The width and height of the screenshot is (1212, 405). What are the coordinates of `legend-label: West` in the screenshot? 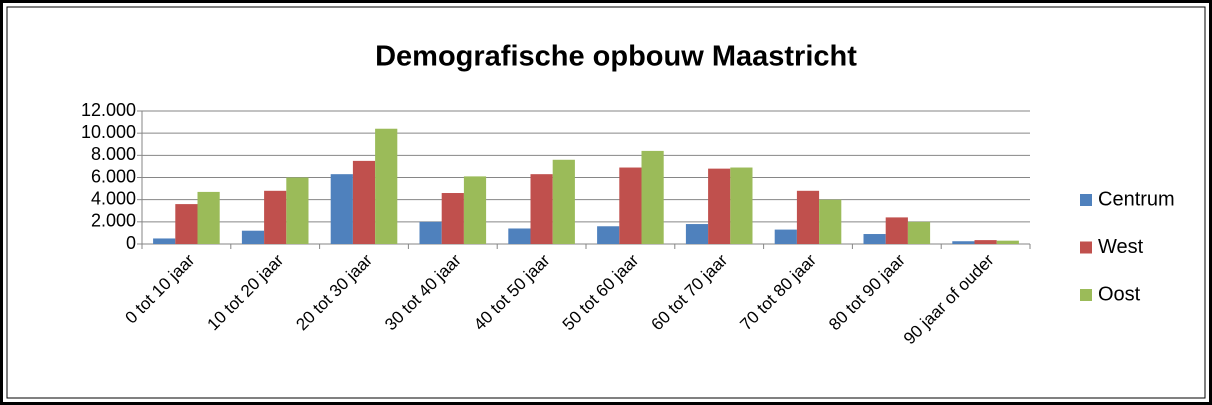 It's located at (1121, 247).